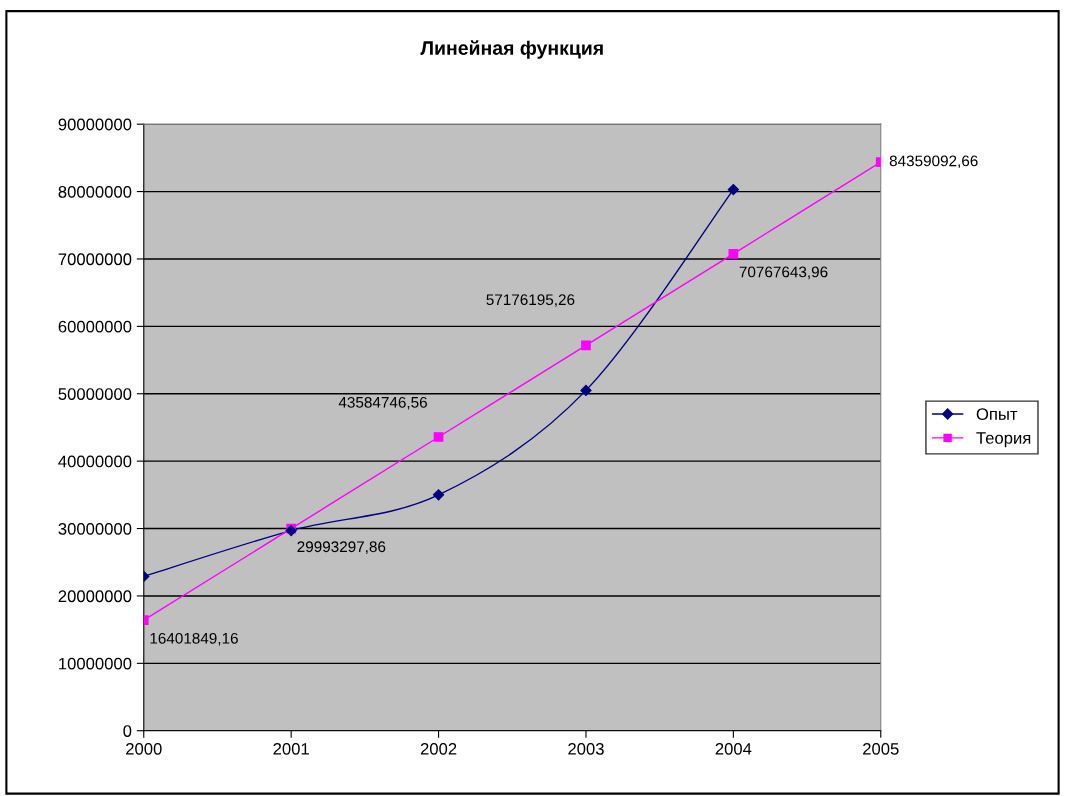 The width and height of the screenshot is (1065, 796). Describe the element at coordinates (95, 528) in the screenshot. I see `y-tick-label: 30000000` at that location.